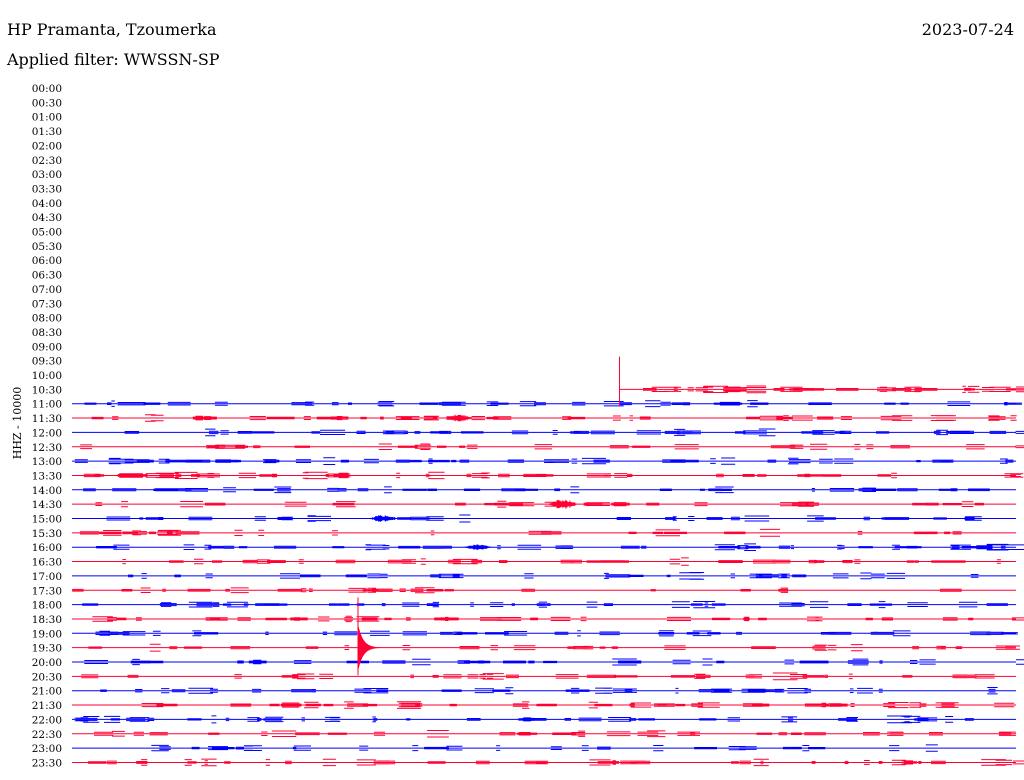  Describe the element at coordinates (47, 175) in the screenshot. I see `time-tick-0300: 03:00` at that location.